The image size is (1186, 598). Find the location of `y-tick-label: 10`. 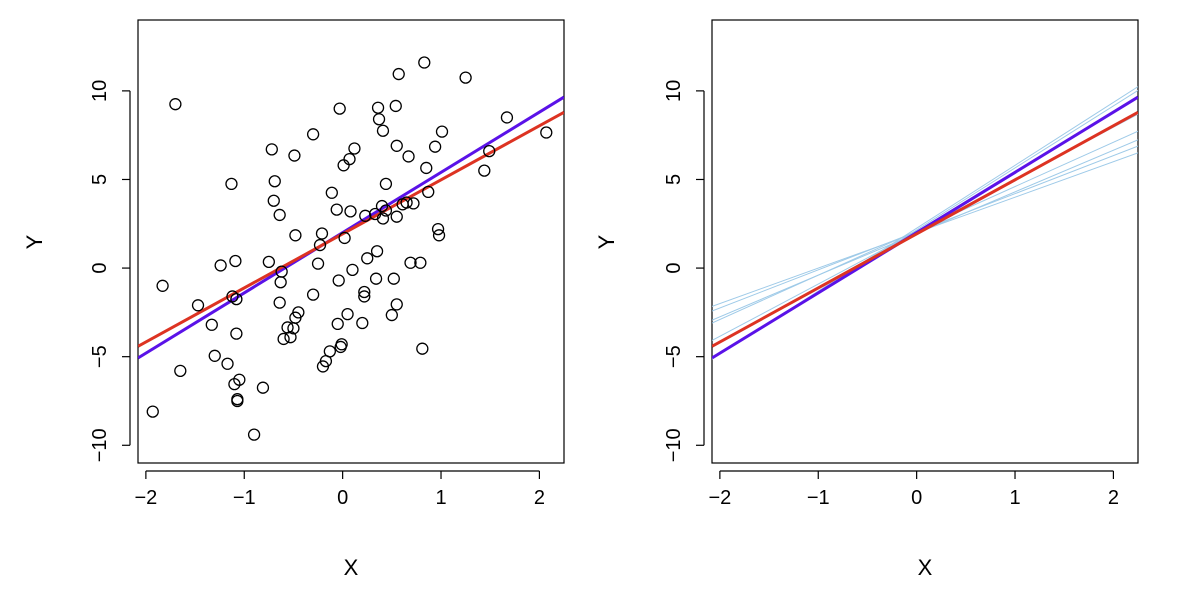

y-tick-label: 10 is located at coordinates (674, 91).